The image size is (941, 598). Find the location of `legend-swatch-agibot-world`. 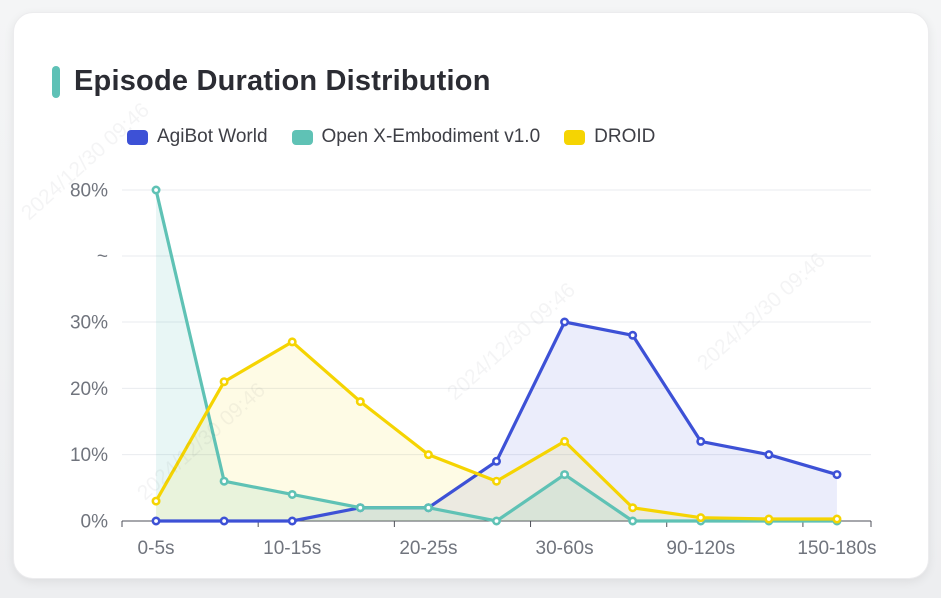

legend-swatch-agibot-world is located at coordinates (137, 137).